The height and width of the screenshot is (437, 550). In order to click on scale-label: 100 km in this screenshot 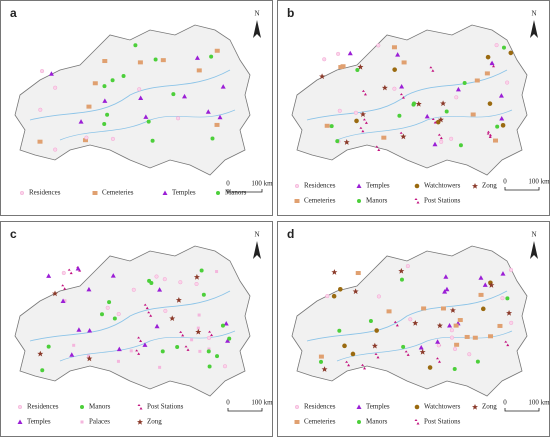, I will do `click(262, 184)`.